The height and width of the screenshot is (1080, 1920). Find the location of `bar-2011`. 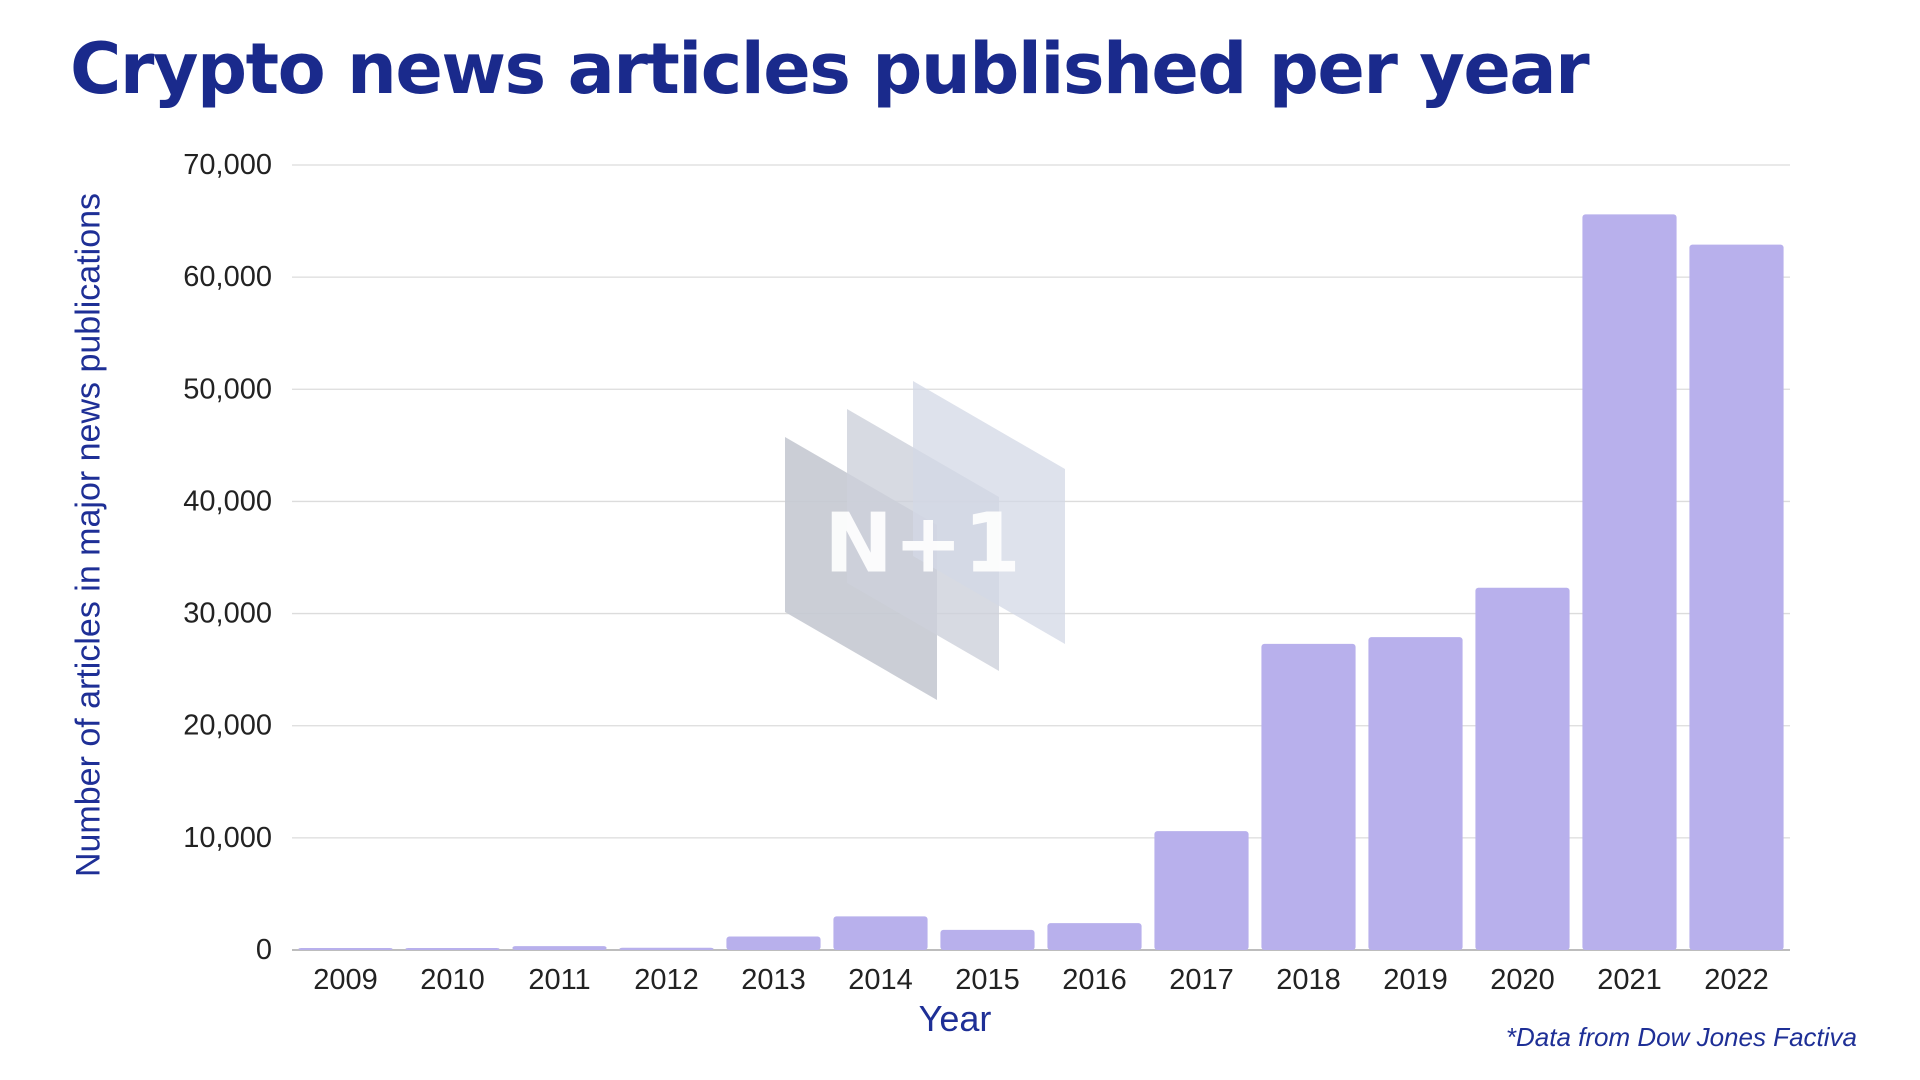

bar-2011 is located at coordinates (559, 948).